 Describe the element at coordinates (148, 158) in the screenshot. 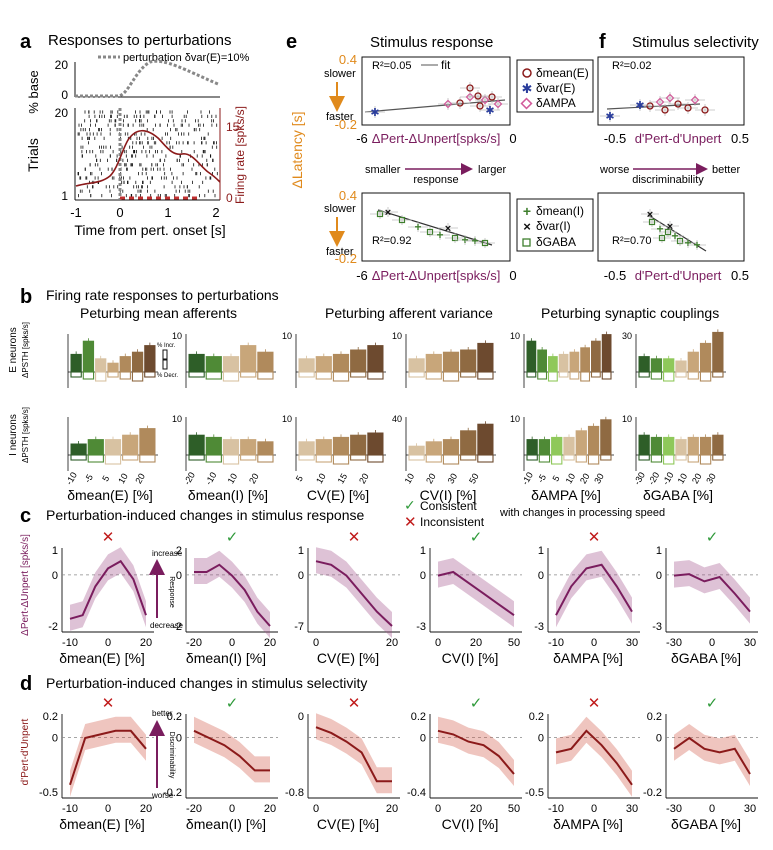

I see `firing-rate-curve` at that location.